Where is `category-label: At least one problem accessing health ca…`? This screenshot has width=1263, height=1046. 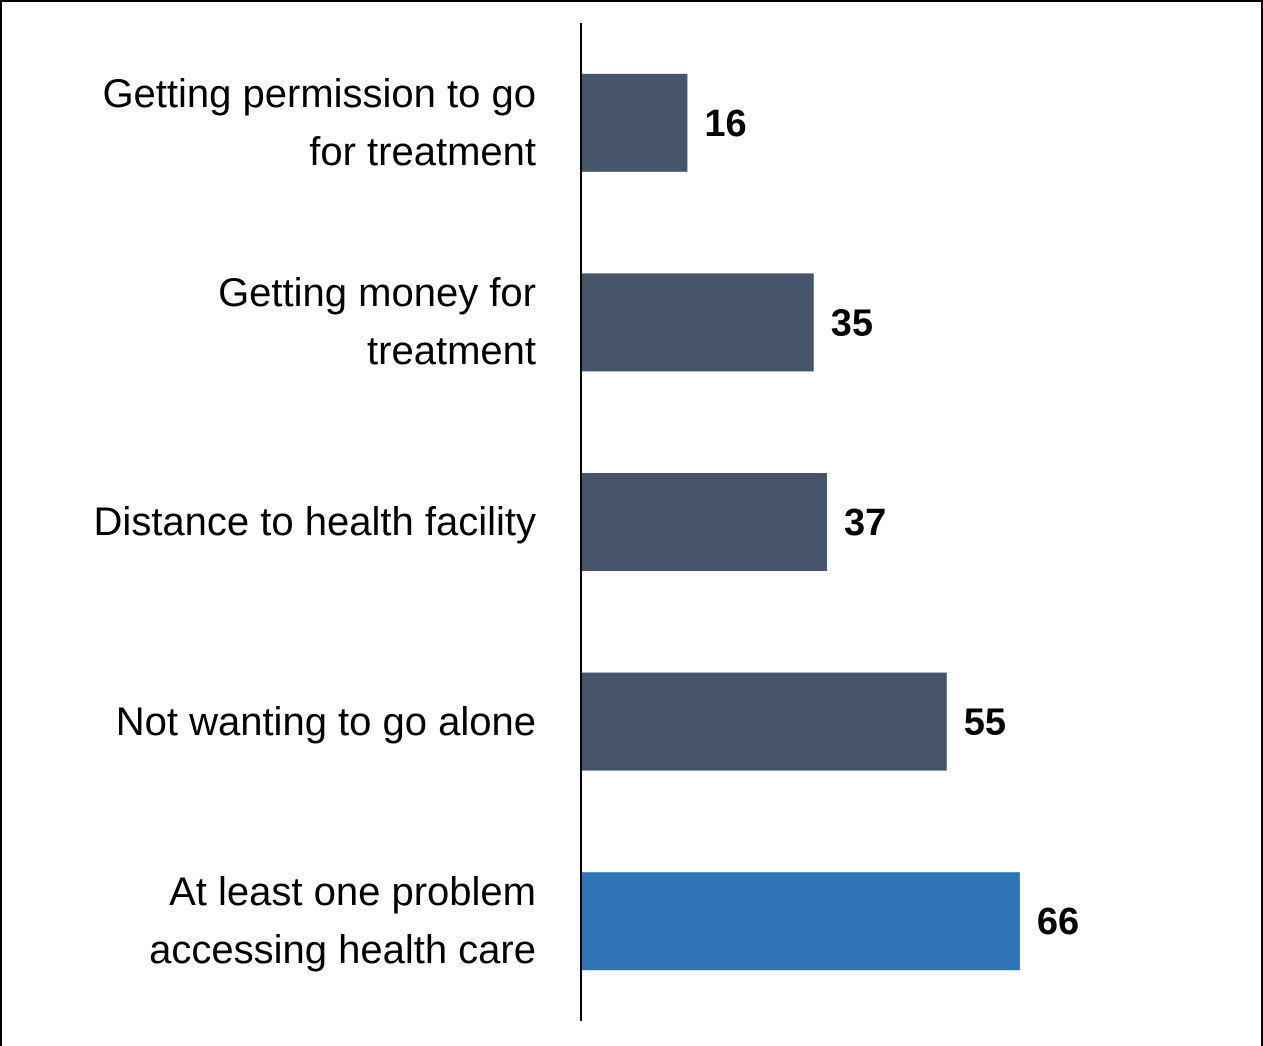
category-label: At least one problem accessing health ca… is located at coordinates (342, 921).